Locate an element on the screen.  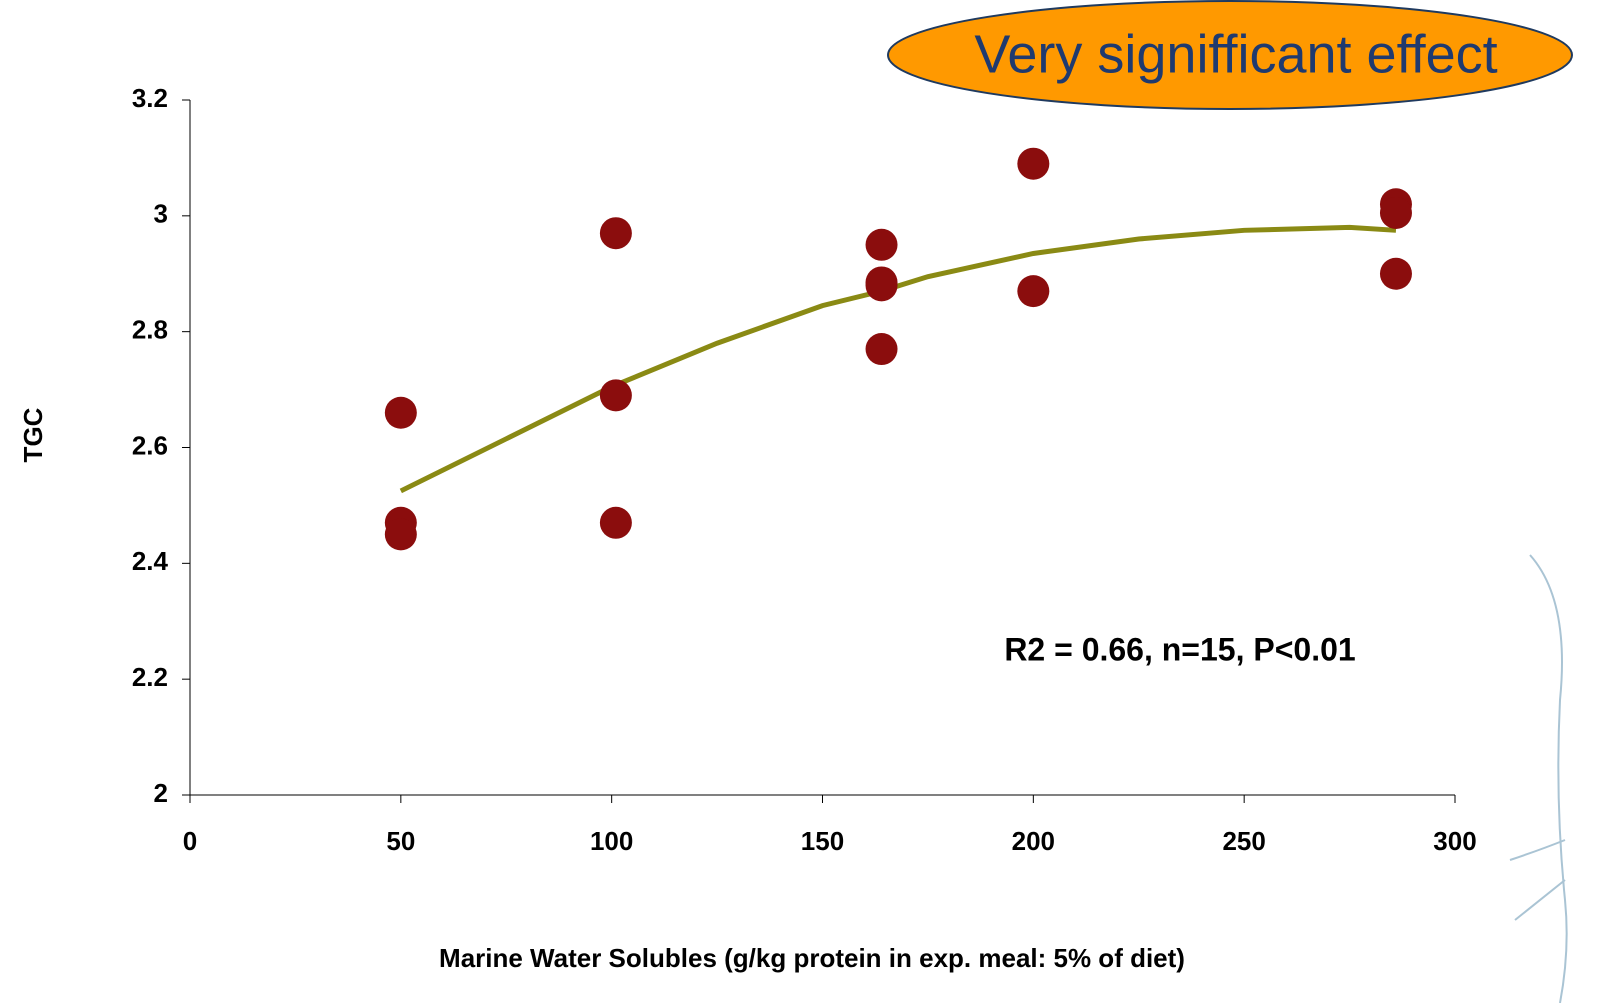
decoration is located at coordinates (1538, 778).